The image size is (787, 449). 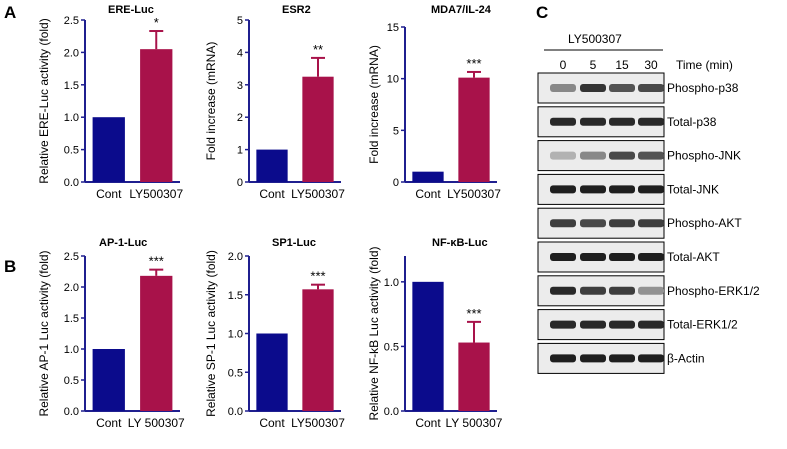 I want to click on time-label: 15, so click(x=622, y=65).